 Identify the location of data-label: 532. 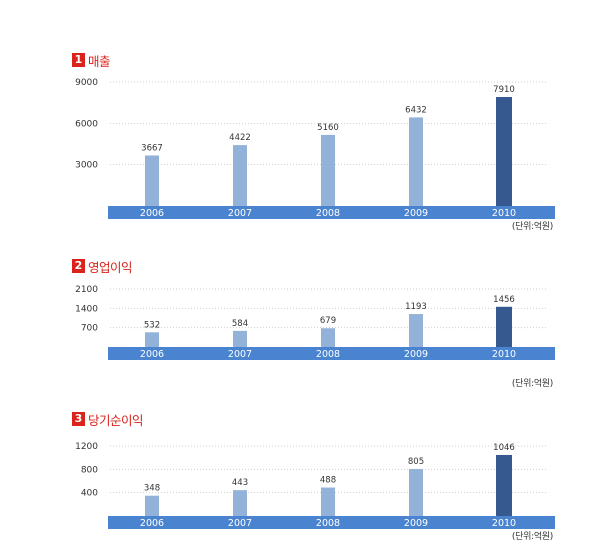
(152, 325).